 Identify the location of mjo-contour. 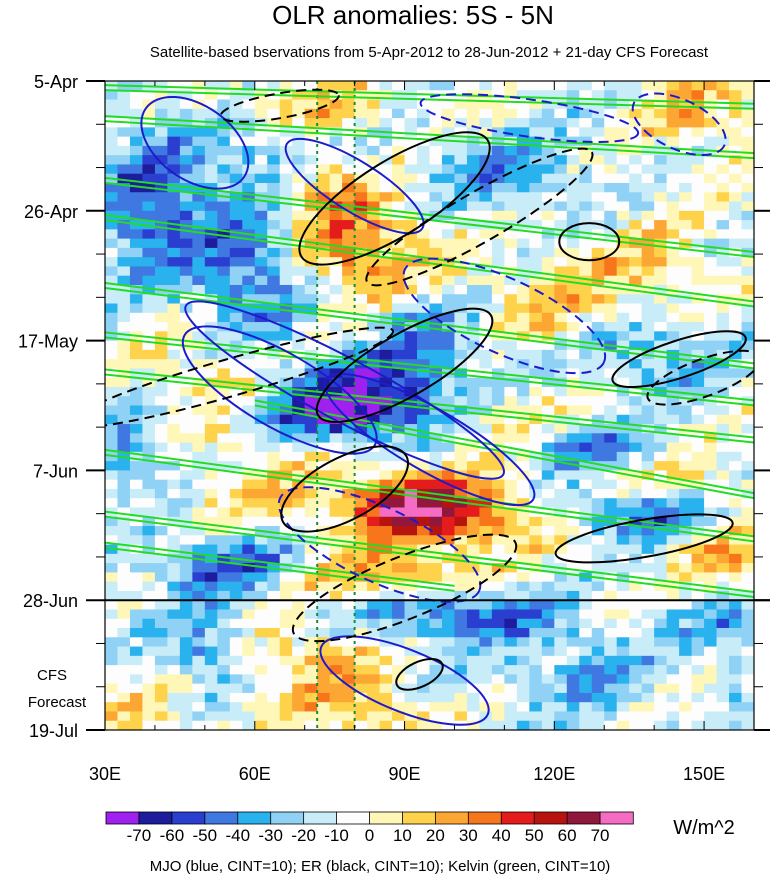
(344, 390).